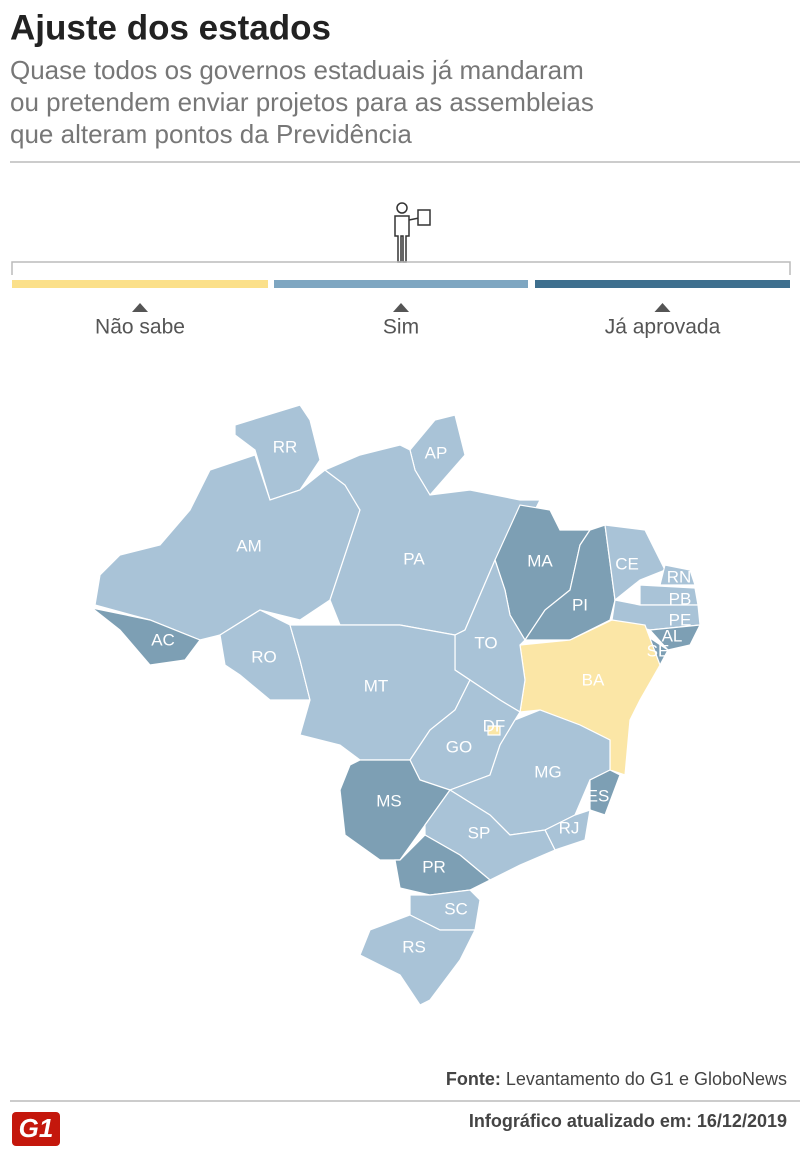  What do you see at coordinates (473, 1079) in the screenshot?
I see `source-label: Fonte:` at bounding box center [473, 1079].